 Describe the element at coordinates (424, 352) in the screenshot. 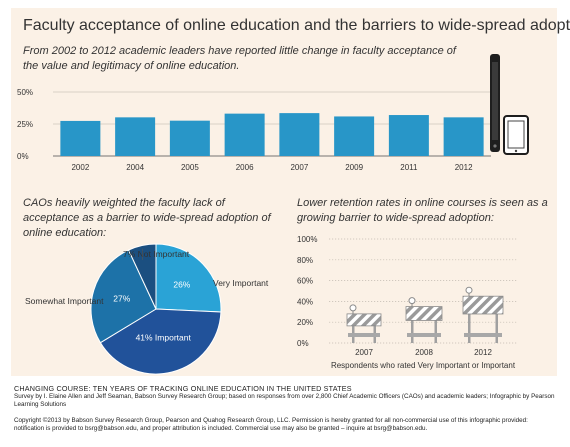

I see `x-tick-label: 2008` at that location.